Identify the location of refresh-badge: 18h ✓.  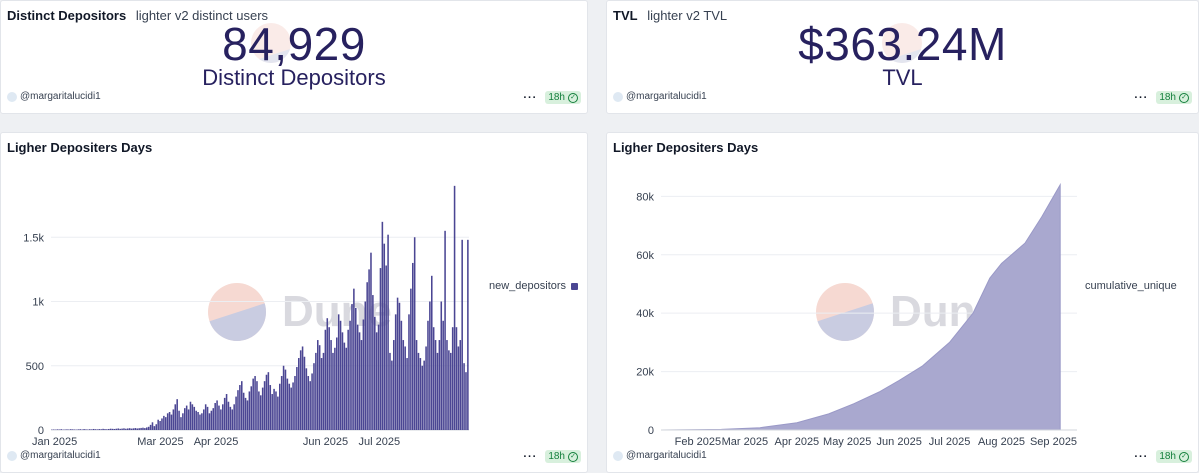
(563, 97).